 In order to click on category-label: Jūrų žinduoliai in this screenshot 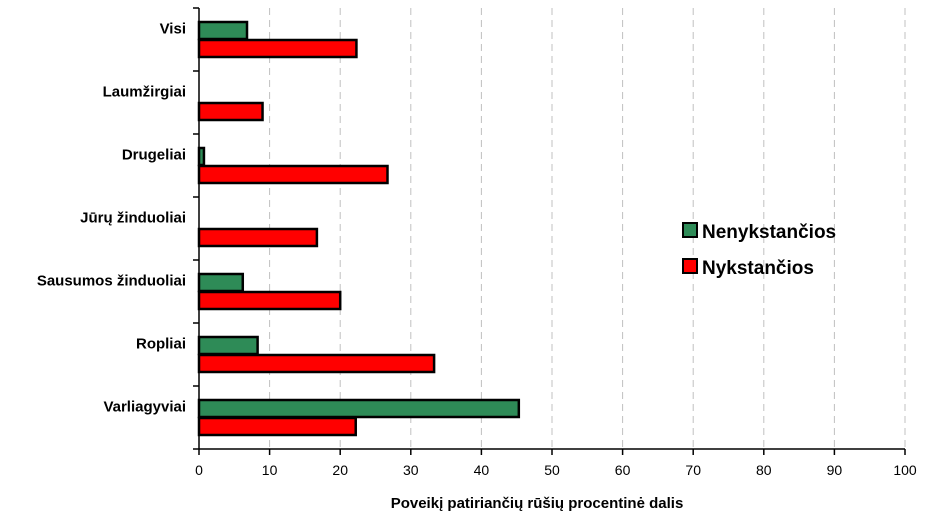, I will do `click(133, 218)`.